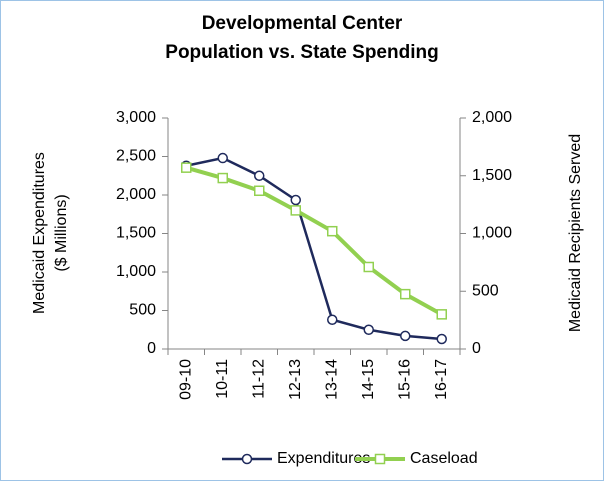 The width and height of the screenshot is (604, 481). I want to click on y-axis-label: Medicaid Expenditures, so click(39, 233).